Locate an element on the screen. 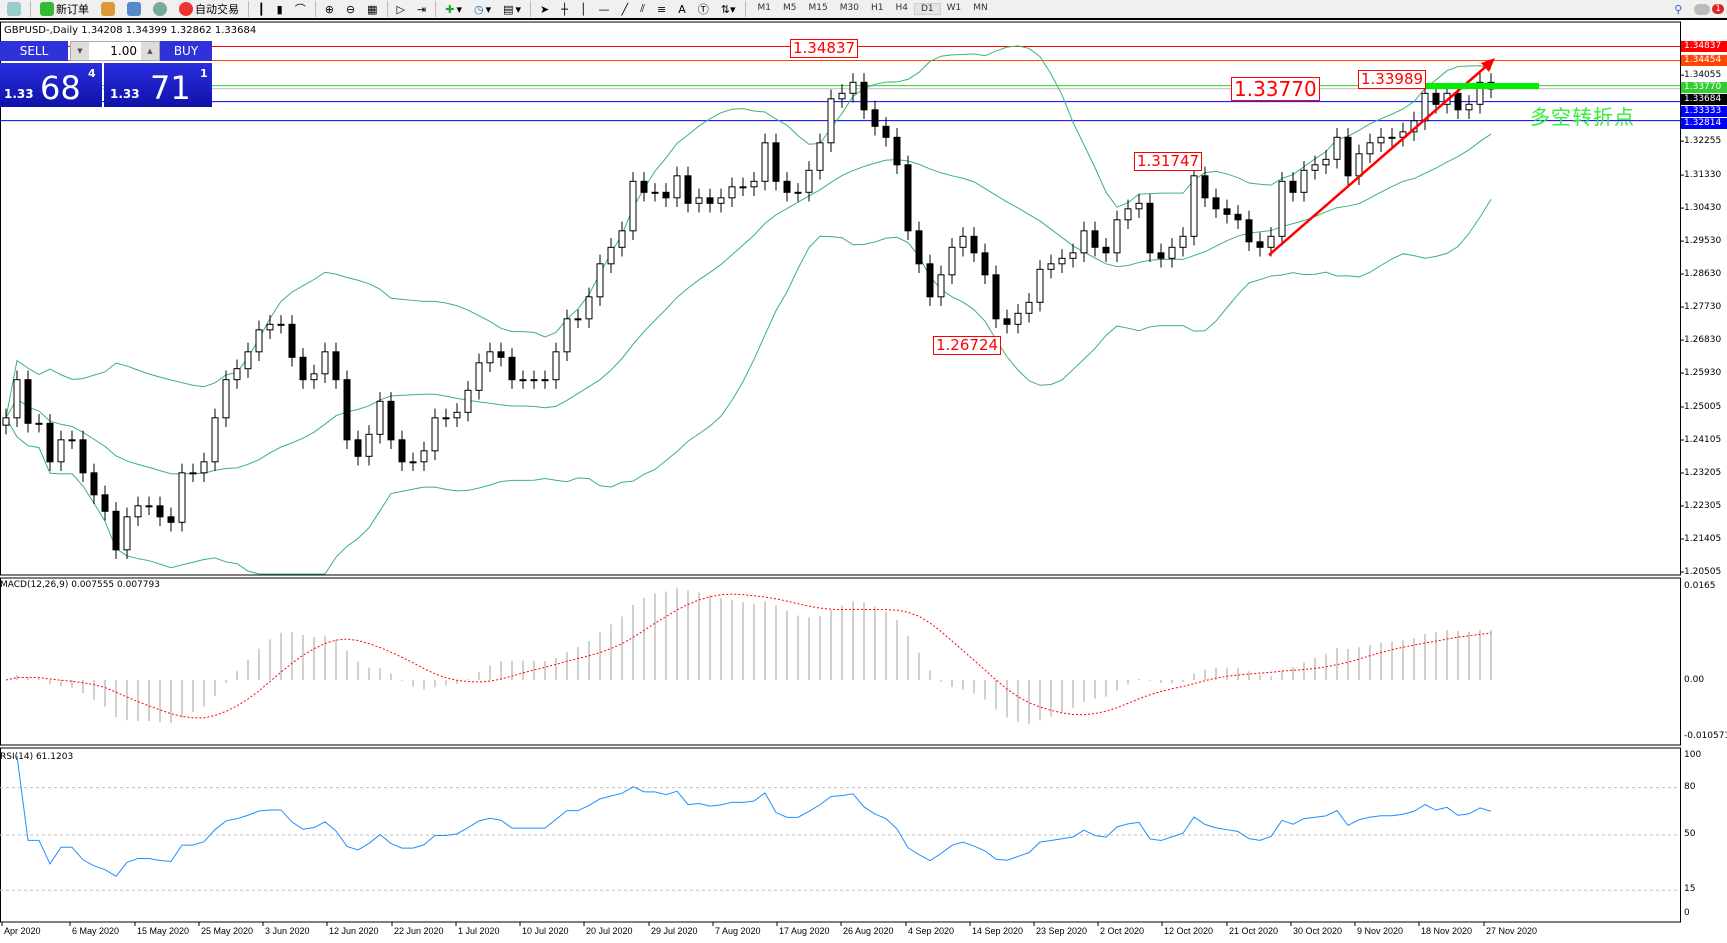 Image resolution: width=1727 pixels, height=943 pixels. crosshair-tool: ┼ is located at coordinates (564, 9).